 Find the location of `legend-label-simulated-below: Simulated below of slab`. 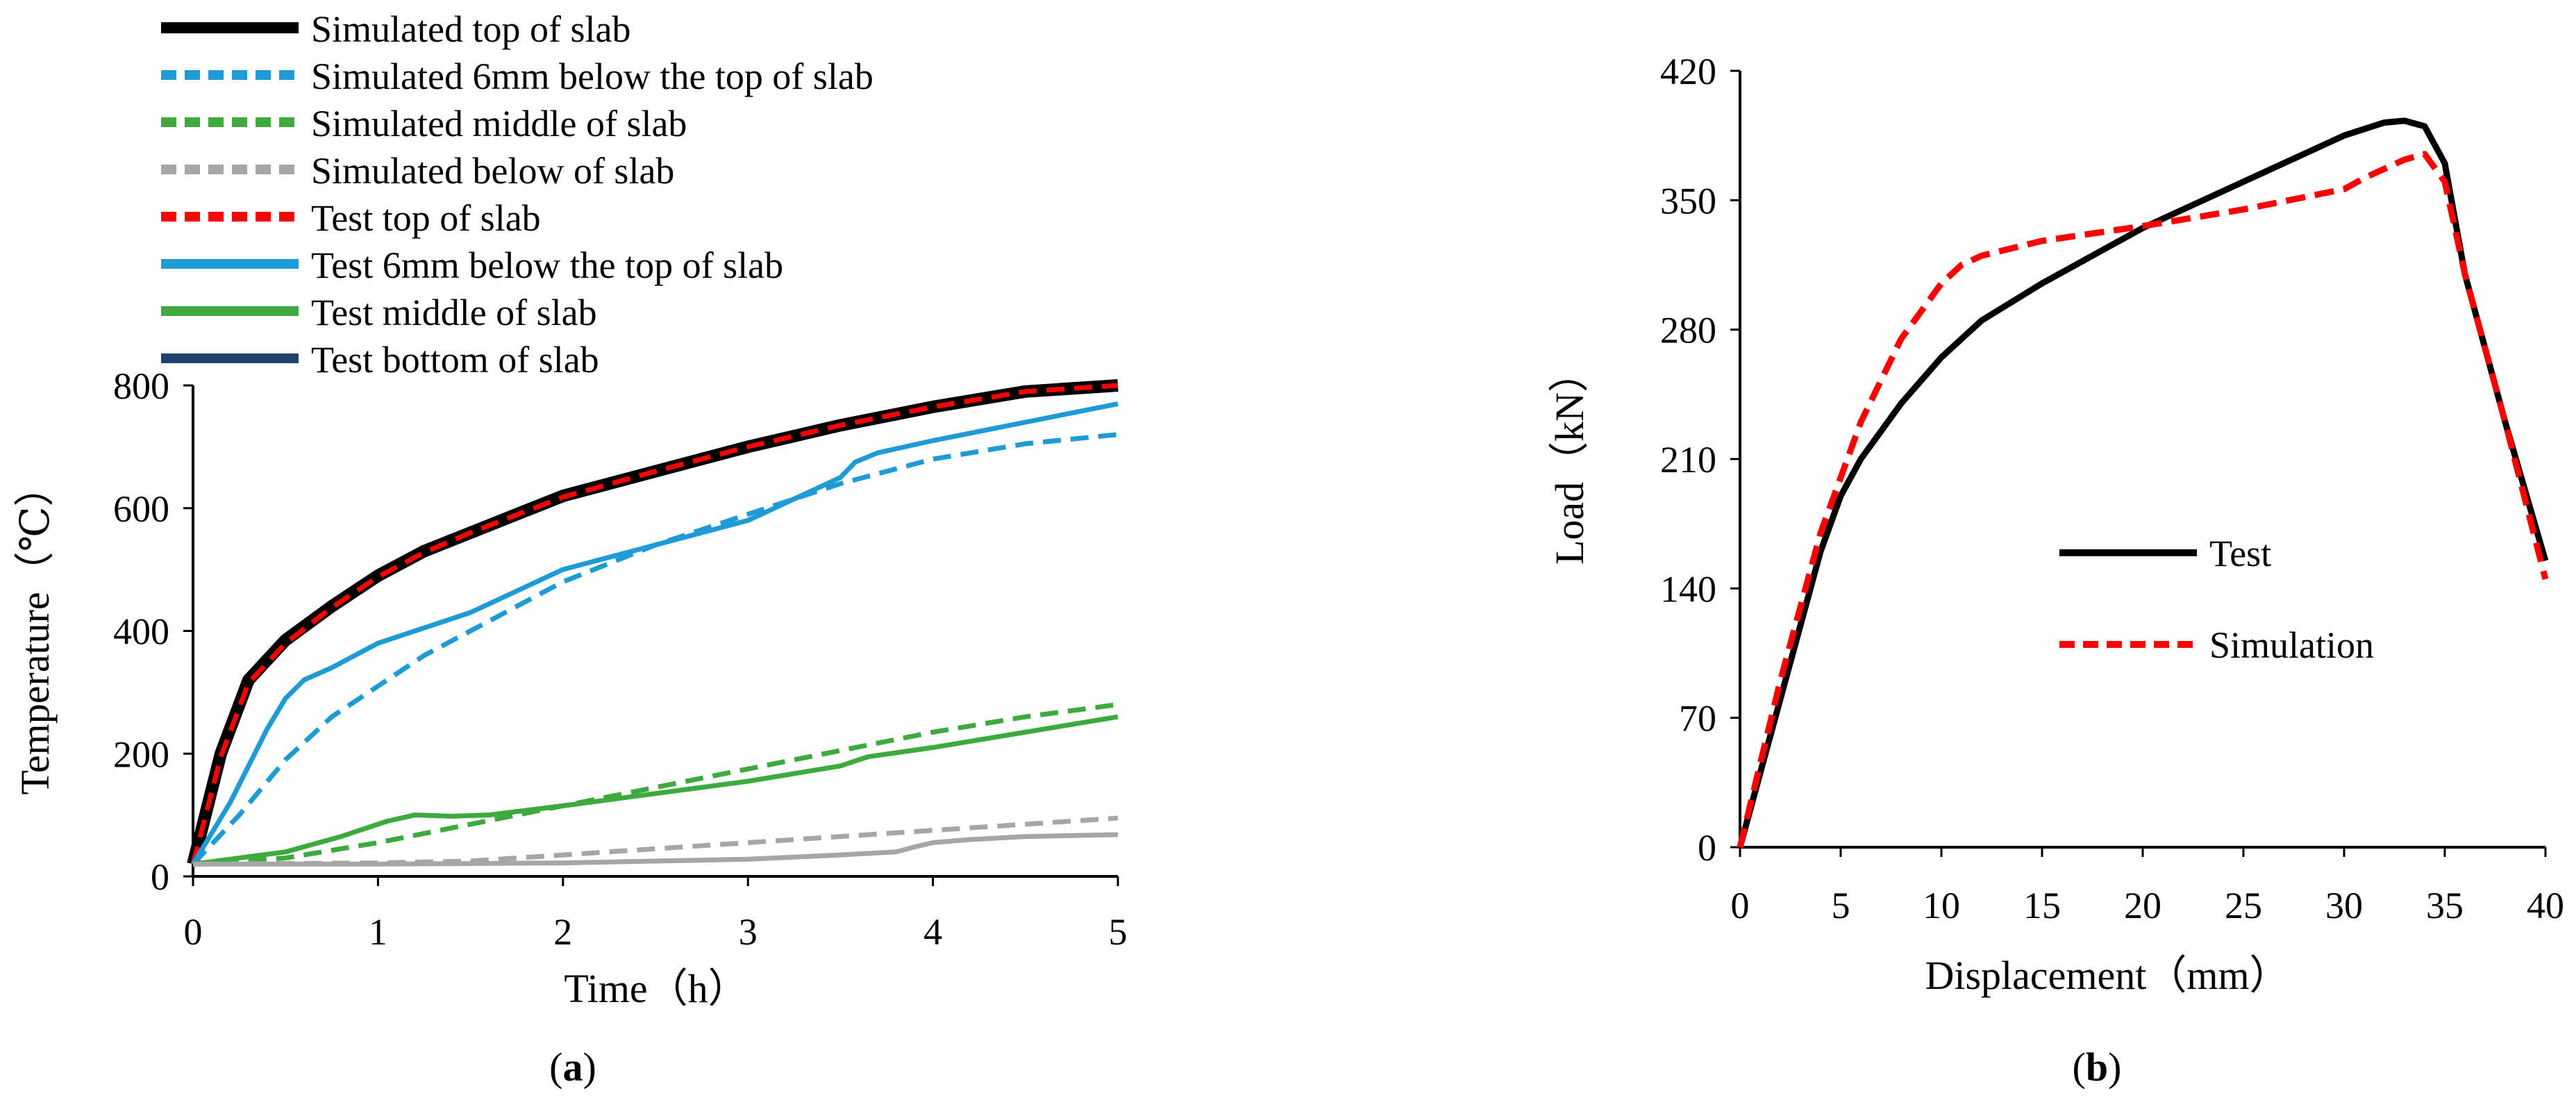

legend-label-simulated-below: Simulated below of slab is located at coordinates (492, 171).